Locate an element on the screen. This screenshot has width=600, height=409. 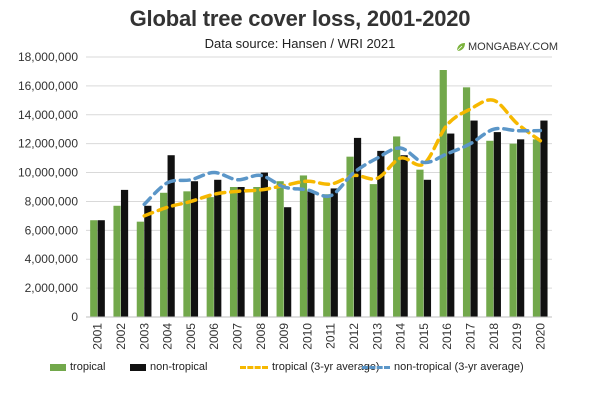
x-tick-label: 2012 is located at coordinates (354, 336).